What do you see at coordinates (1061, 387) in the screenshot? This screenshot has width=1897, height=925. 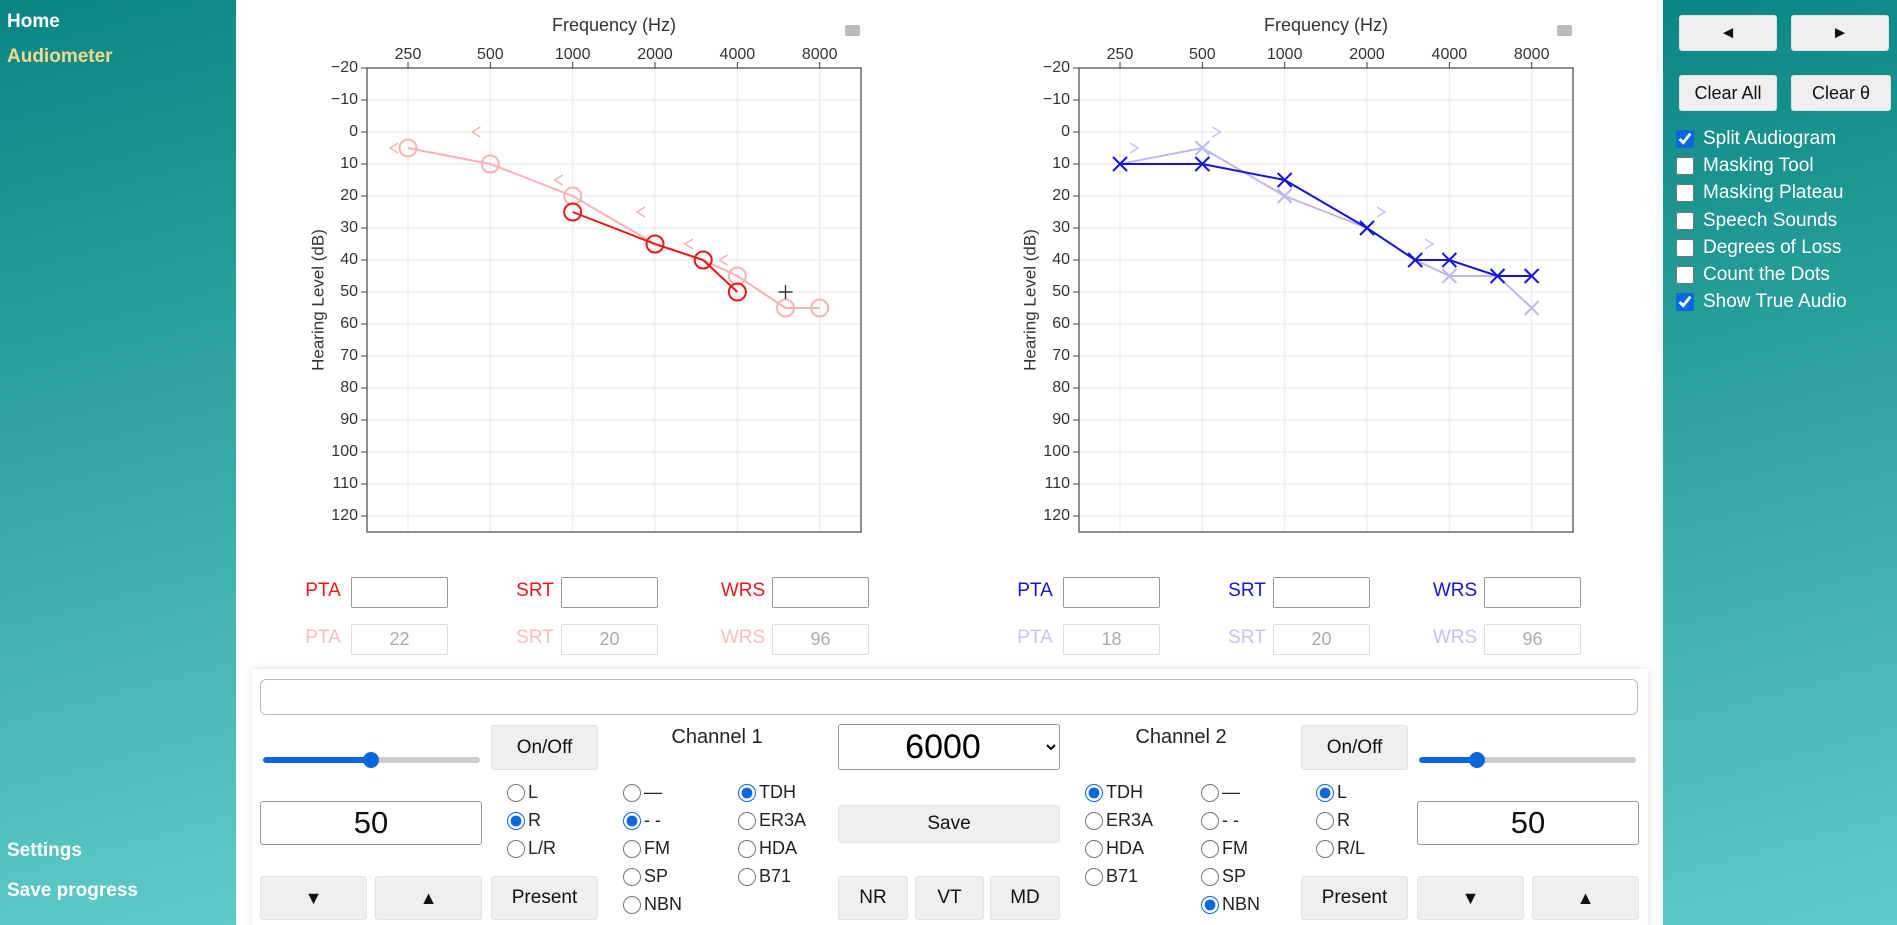 I see `y-tick-label: 80` at bounding box center [1061, 387].